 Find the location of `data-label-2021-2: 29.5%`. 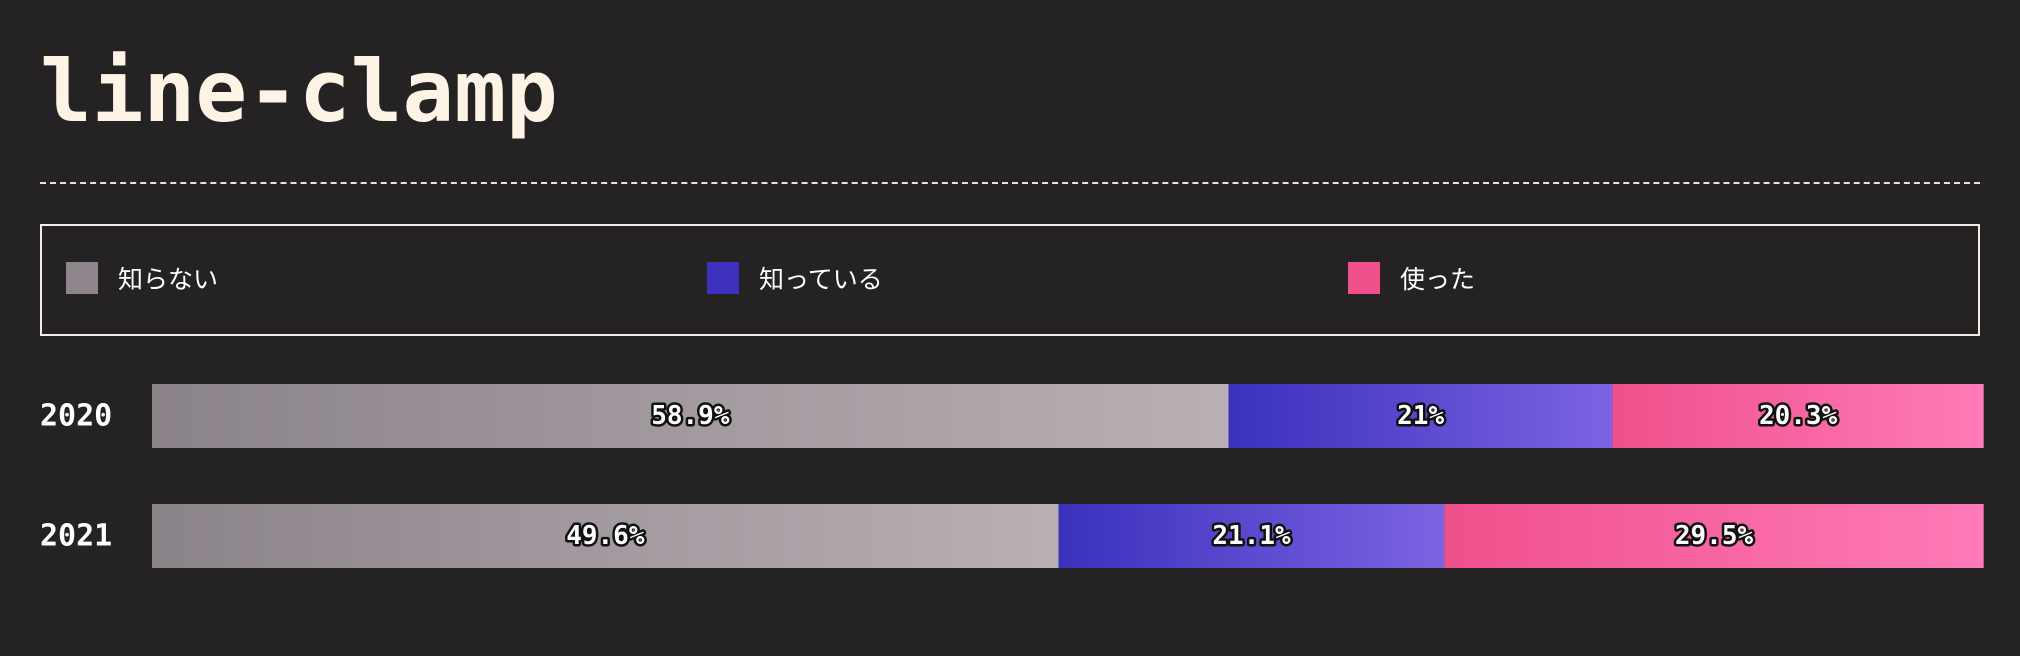

data-label-2021-2: 29.5% is located at coordinates (1714, 536).